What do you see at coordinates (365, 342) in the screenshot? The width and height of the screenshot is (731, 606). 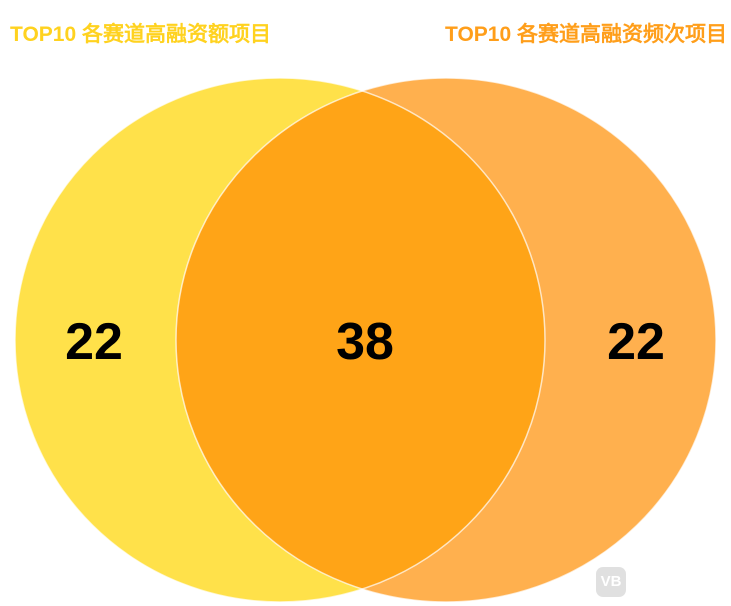 I see `overlap-count: 38` at bounding box center [365, 342].